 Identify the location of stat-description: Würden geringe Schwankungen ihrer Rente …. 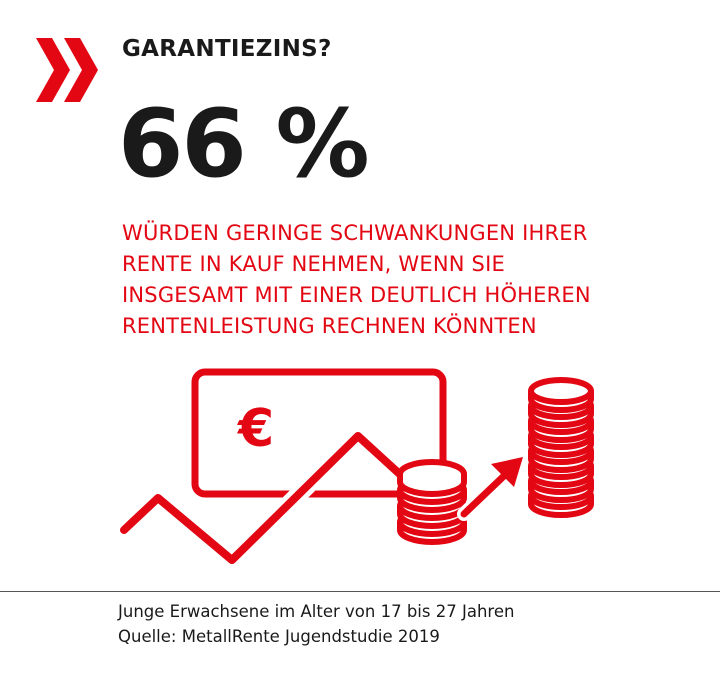
(402, 280).